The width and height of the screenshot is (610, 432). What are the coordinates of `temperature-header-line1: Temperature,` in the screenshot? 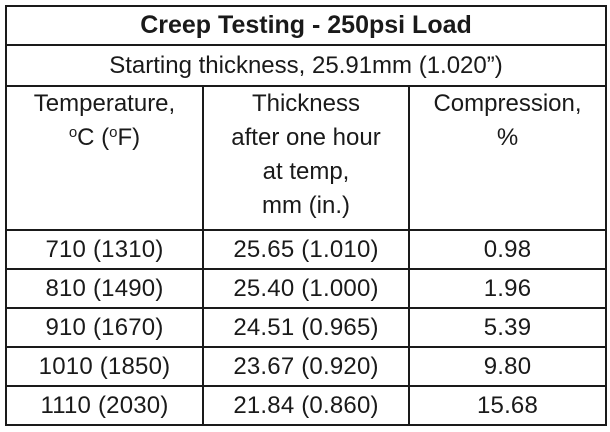 It's located at (104, 104).